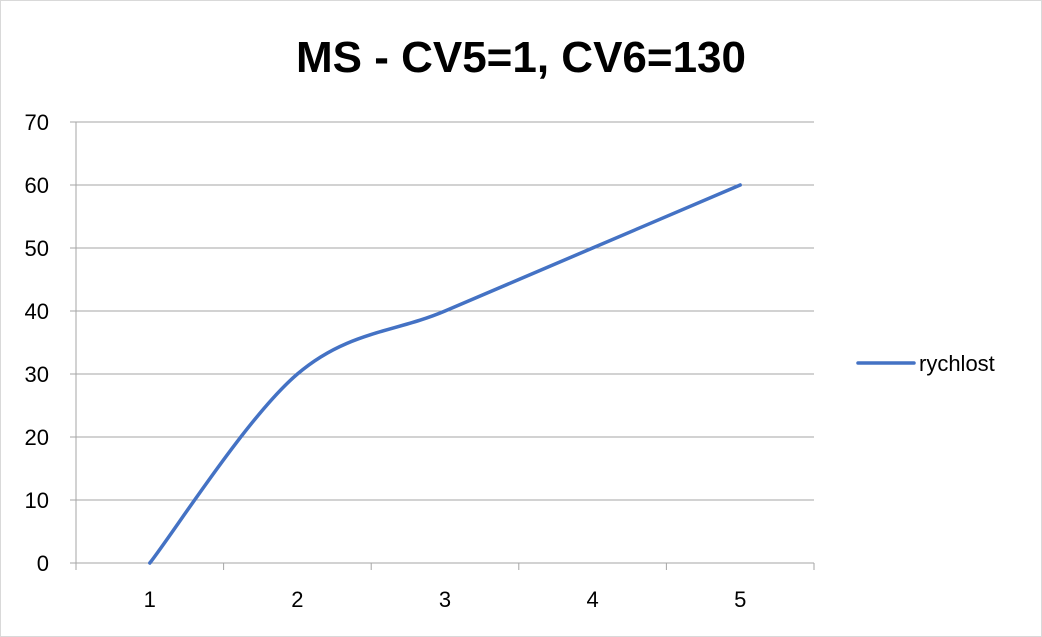 Image resolution: width=1042 pixels, height=637 pixels. Describe the element at coordinates (37, 248) in the screenshot. I see `y-tick-label: 50` at that location.